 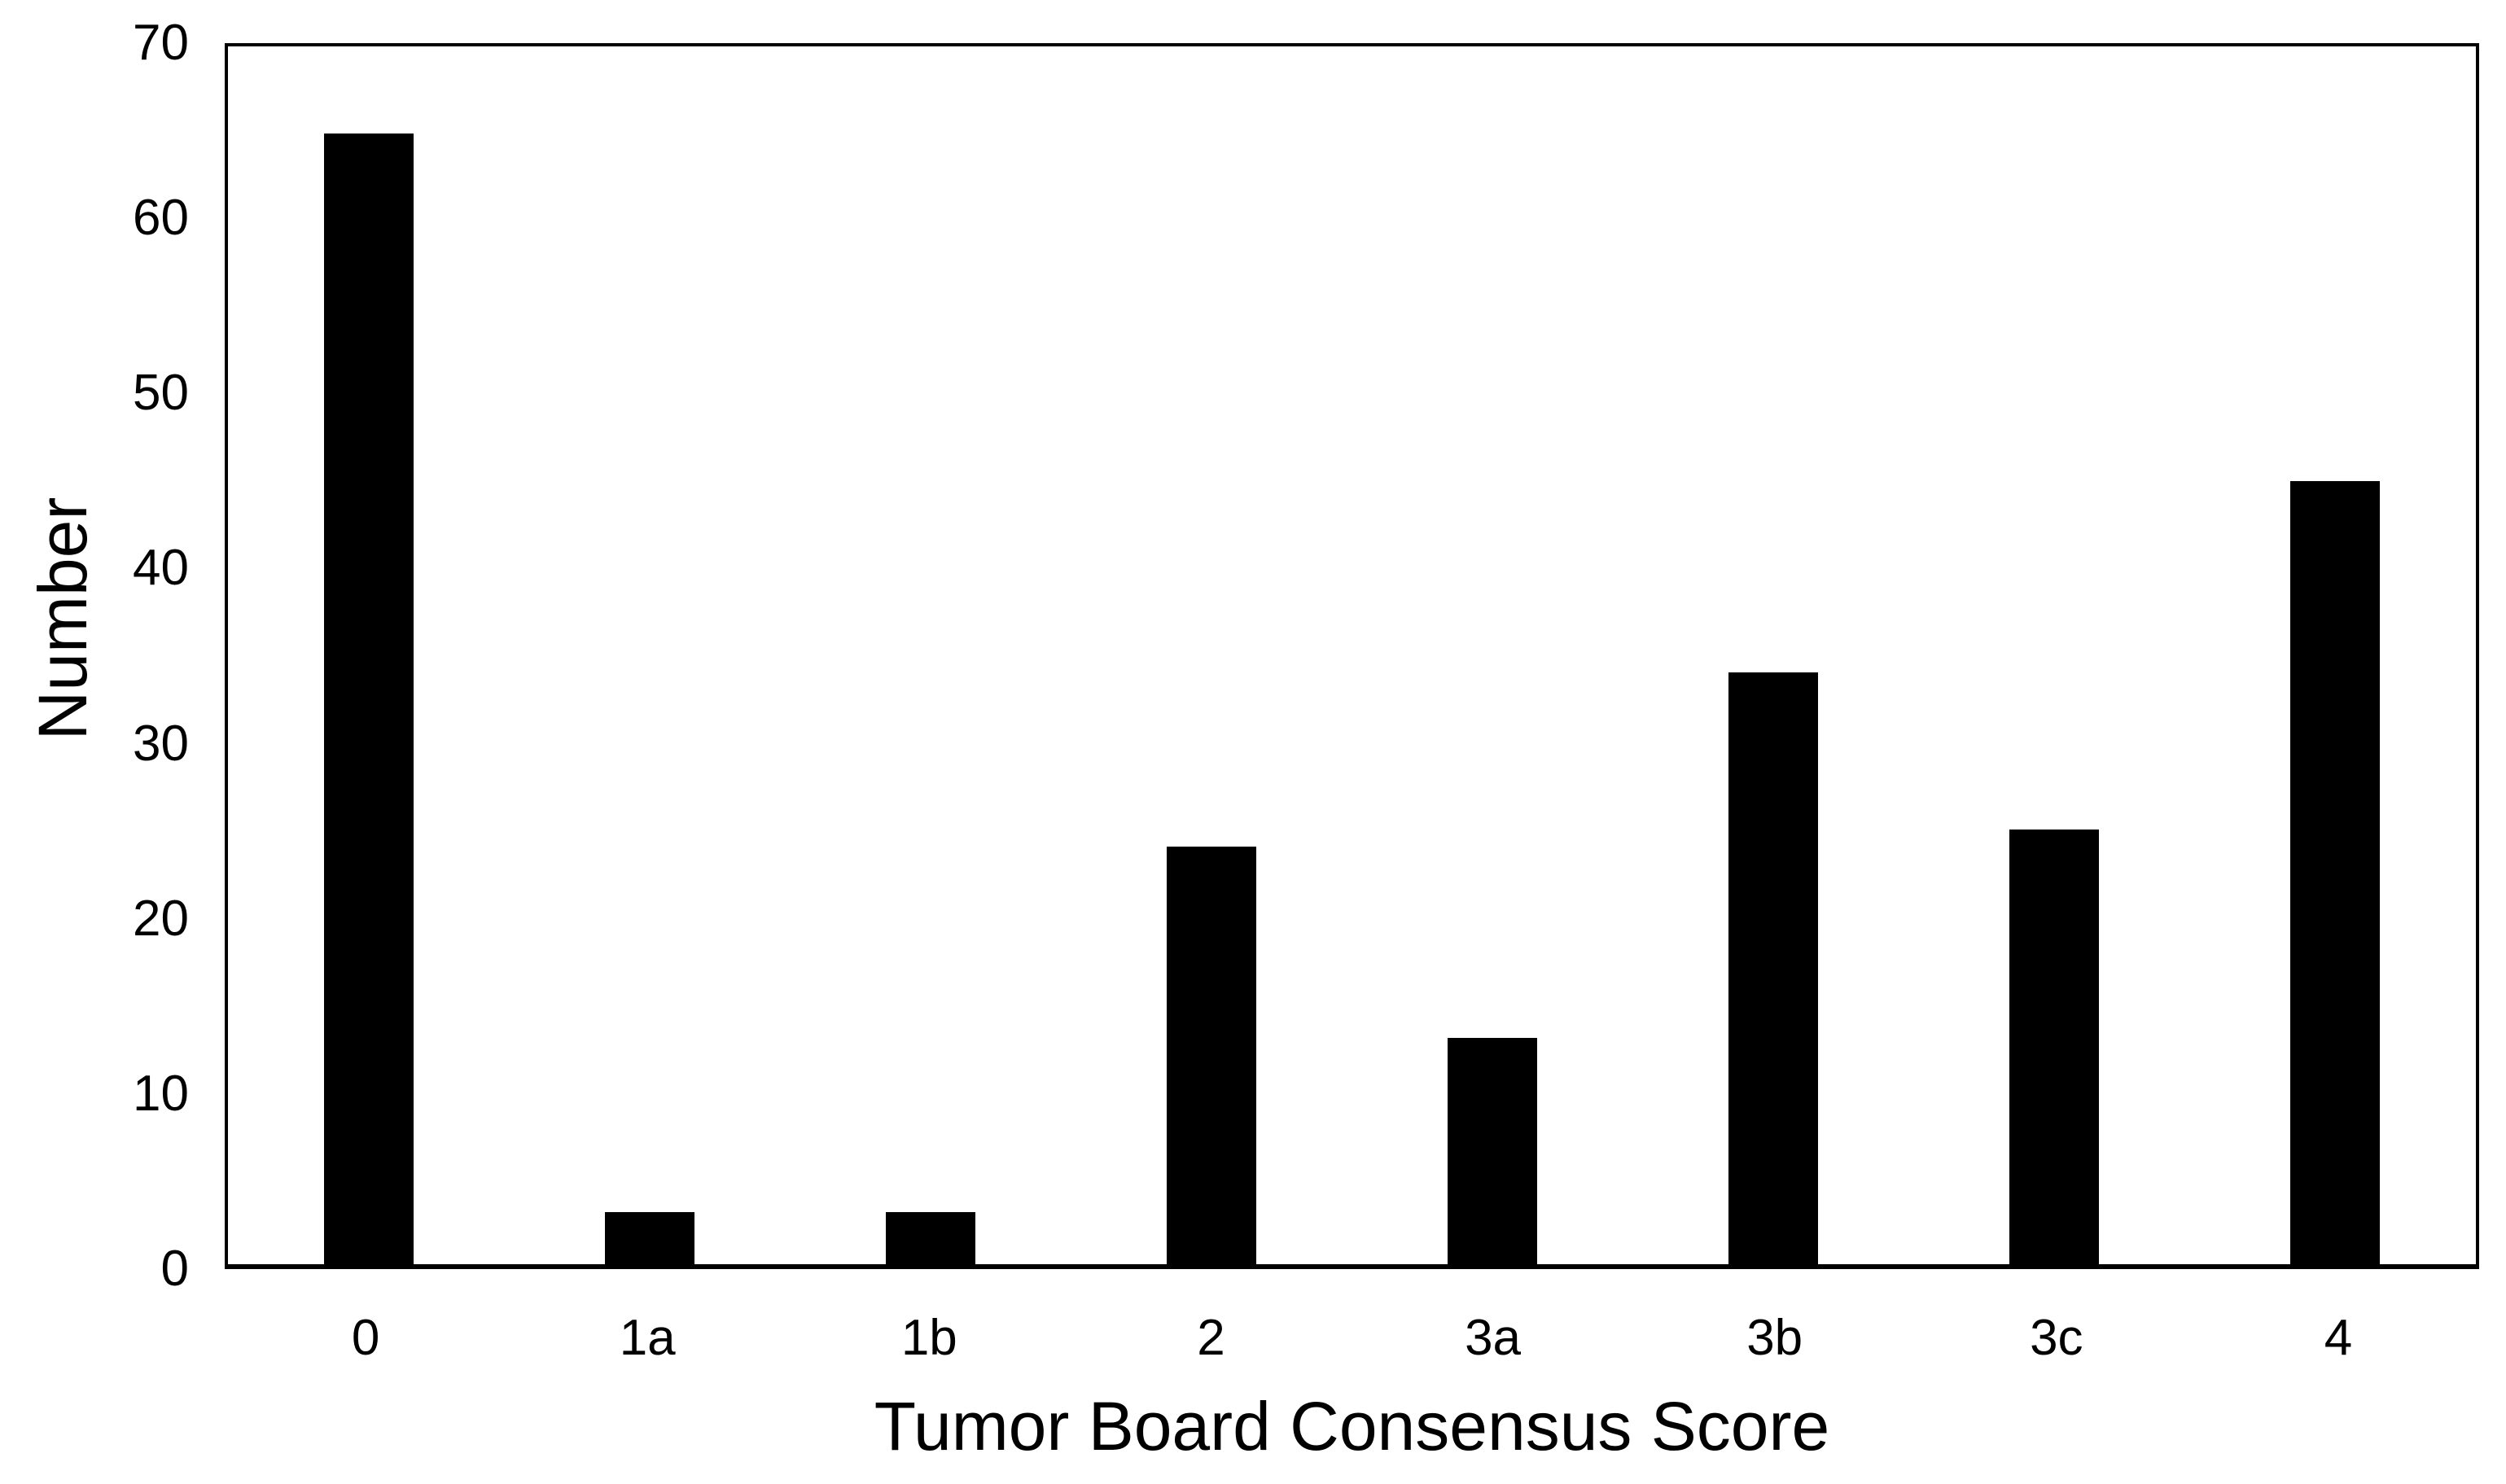 What do you see at coordinates (2056, 1338) in the screenshot?
I see `x-tick-label: 3c` at bounding box center [2056, 1338].